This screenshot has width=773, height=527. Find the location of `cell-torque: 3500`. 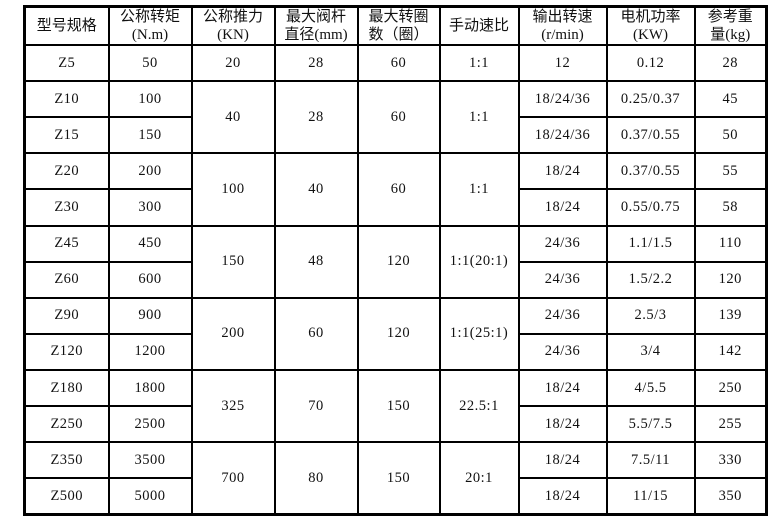

cell-torque: 3500 is located at coordinates (150, 460).